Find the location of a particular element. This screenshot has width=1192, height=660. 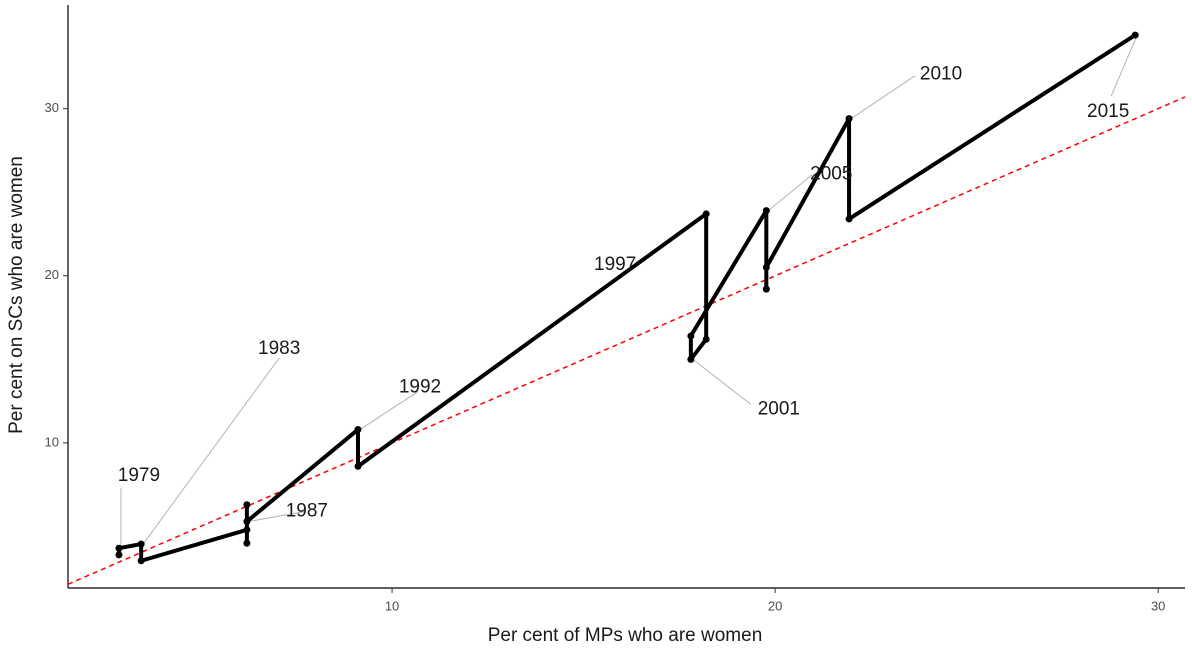

y-tick-label: 20 is located at coordinates (52, 274).